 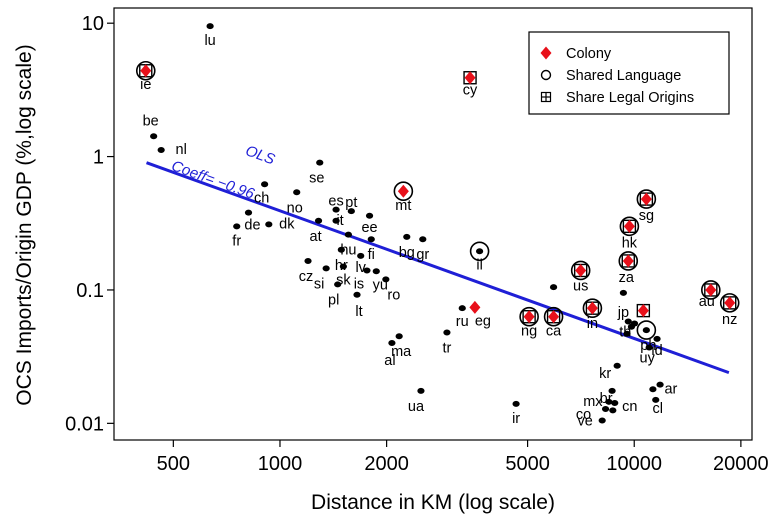 What do you see at coordinates (333, 300) in the screenshot?
I see `point-label: pl` at bounding box center [333, 300].